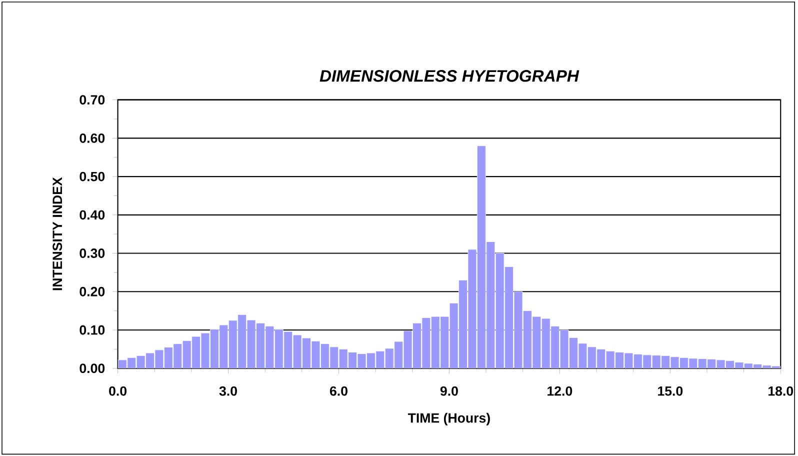  What do you see at coordinates (92, 138) in the screenshot?
I see `y-tick-label: 0.60` at bounding box center [92, 138].